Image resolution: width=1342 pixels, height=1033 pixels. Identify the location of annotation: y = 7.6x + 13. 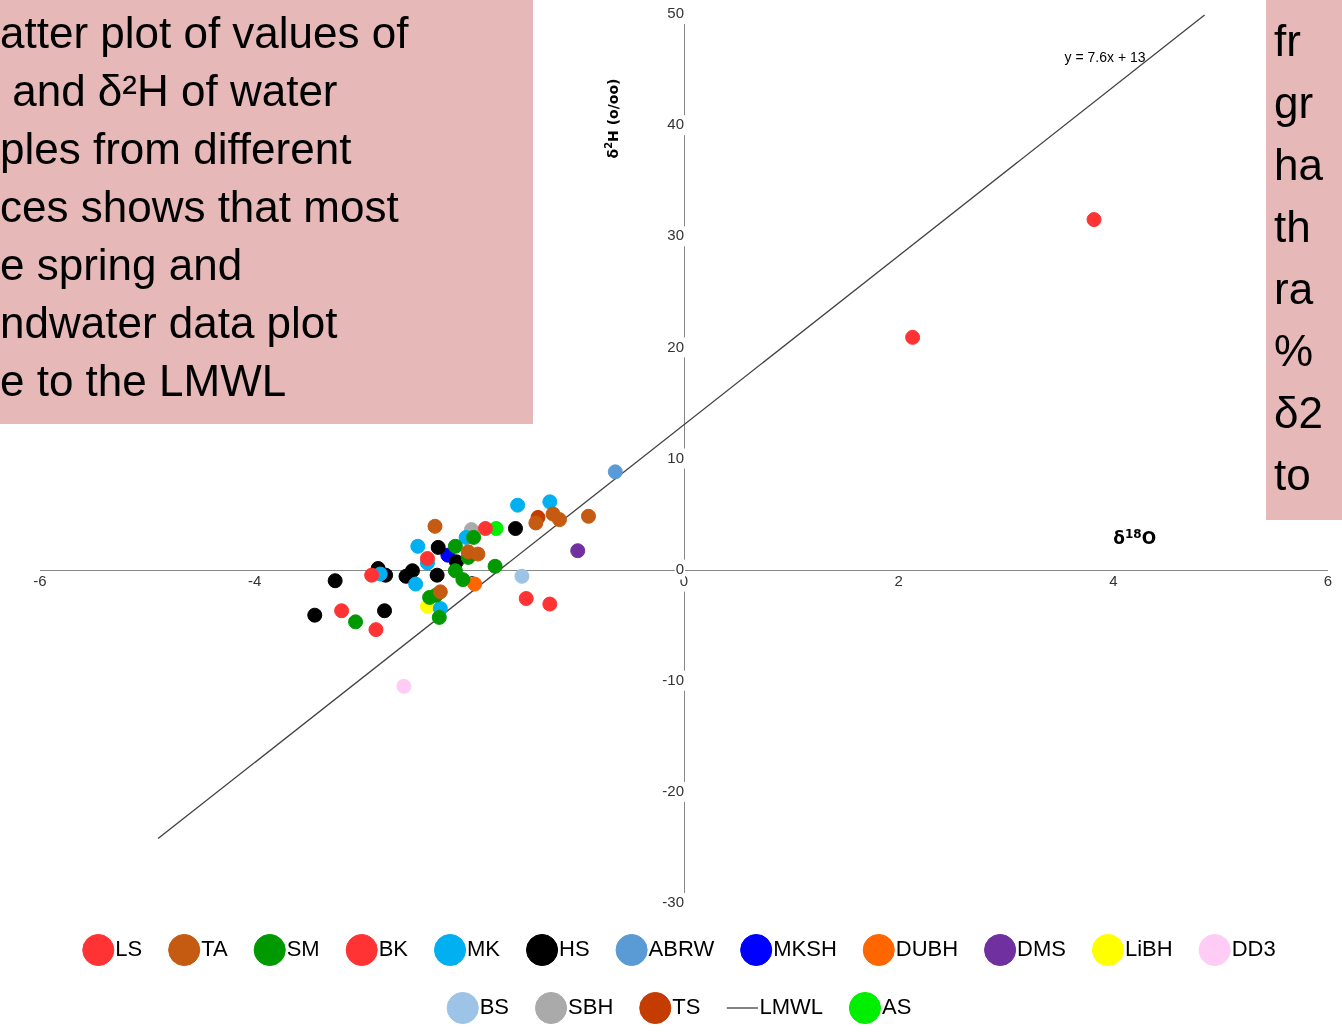
(1105, 57).